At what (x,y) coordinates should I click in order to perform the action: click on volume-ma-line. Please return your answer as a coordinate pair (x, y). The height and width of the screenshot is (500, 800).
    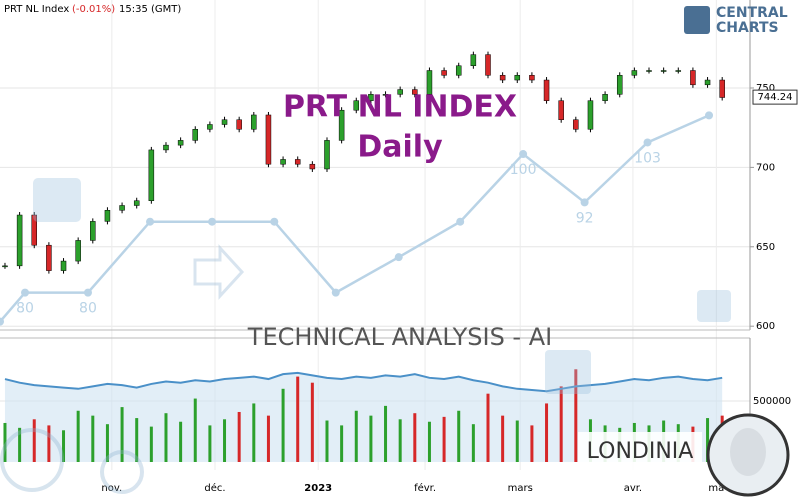
    Looking at the image, I should click on (363, 382).